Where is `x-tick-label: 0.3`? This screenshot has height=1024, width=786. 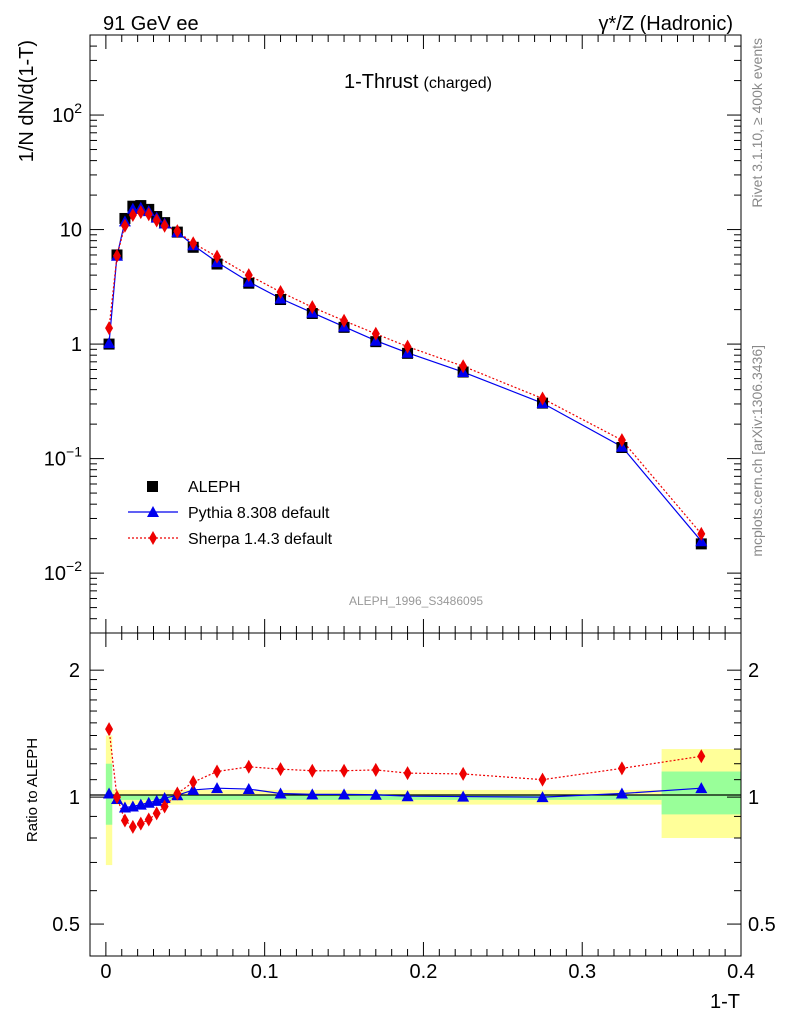 x-tick-label: 0.3 is located at coordinates (582, 972).